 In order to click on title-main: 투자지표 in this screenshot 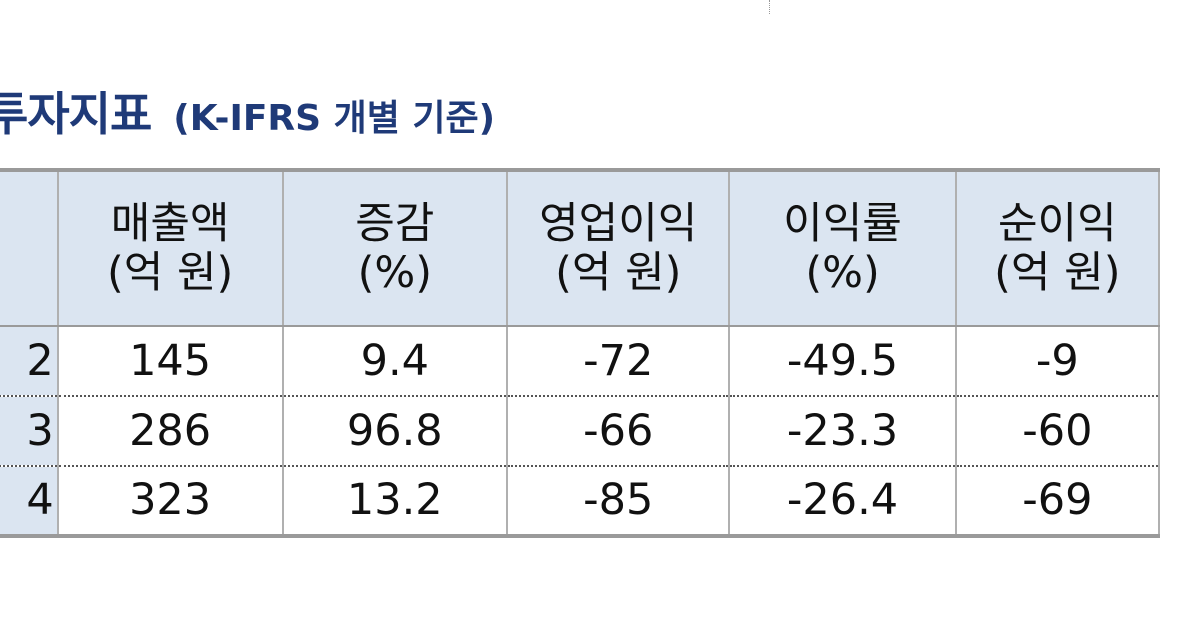, I will do `click(76, 114)`.